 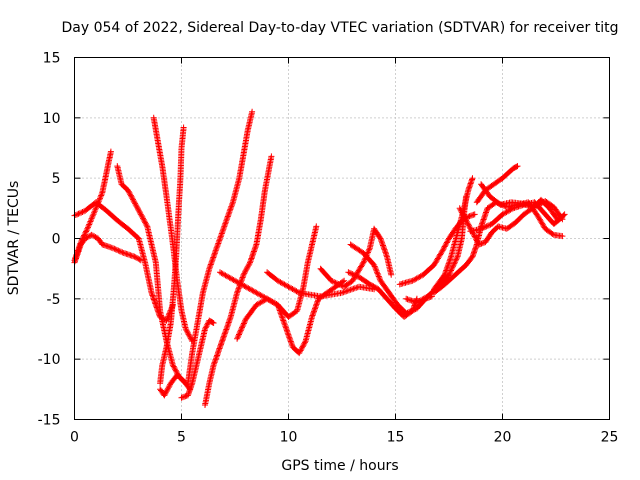 I want to click on x-tick-label: 10, so click(x=289, y=438).